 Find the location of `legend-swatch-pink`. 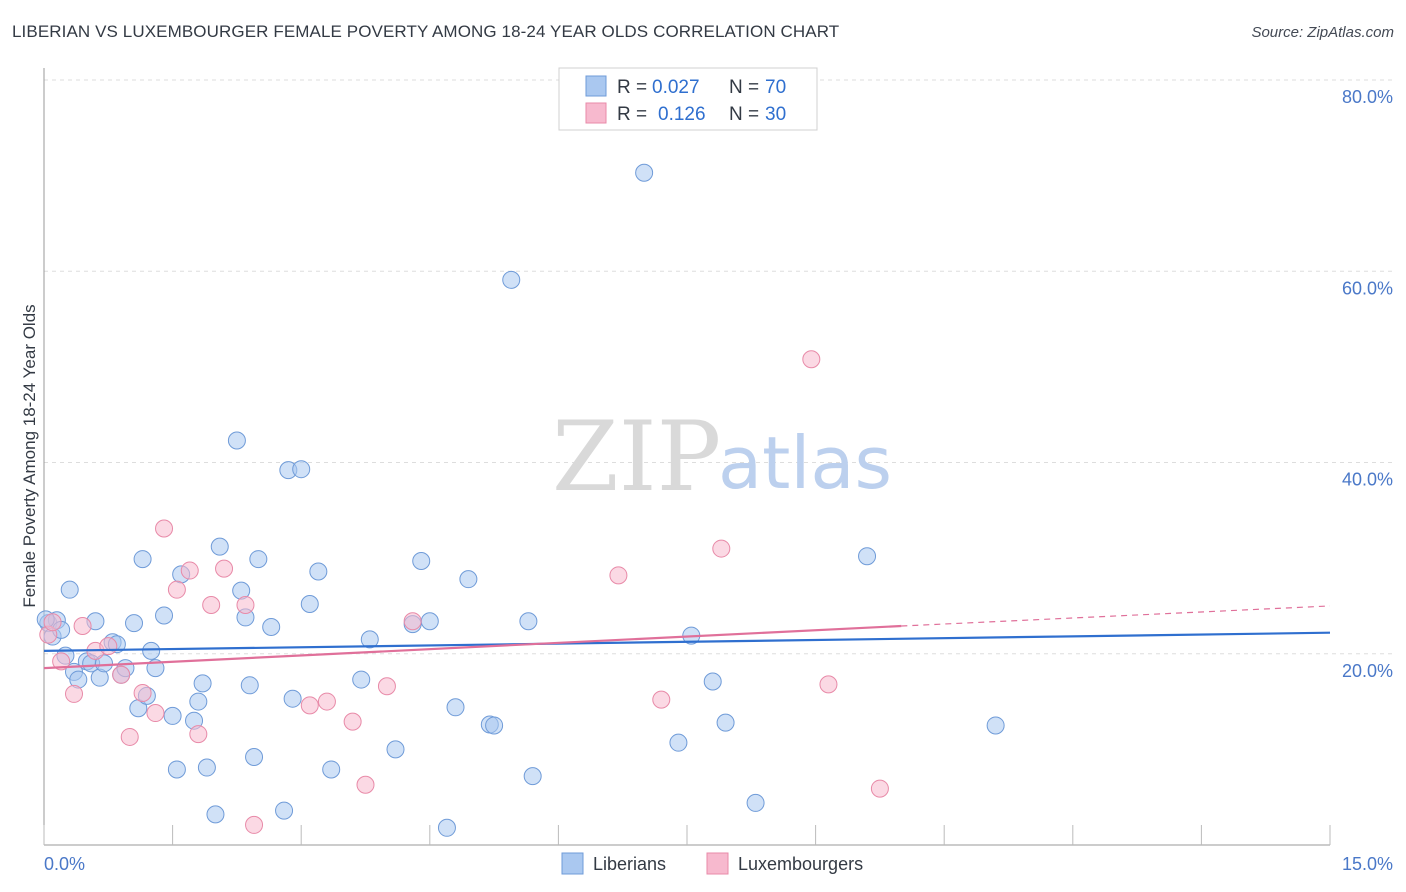

legend-swatch-pink is located at coordinates (596, 113).